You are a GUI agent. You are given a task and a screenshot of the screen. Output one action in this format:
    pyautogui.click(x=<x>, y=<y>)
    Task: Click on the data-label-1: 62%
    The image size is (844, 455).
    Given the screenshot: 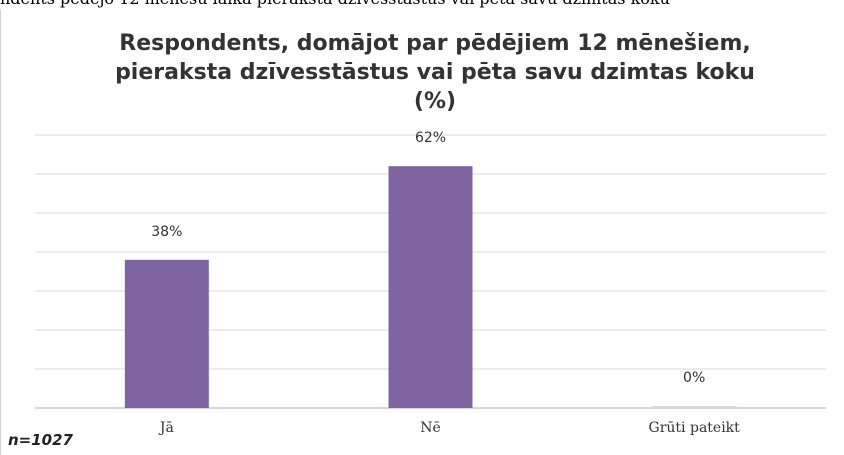 What is the action you would take?
    pyautogui.click(x=430, y=138)
    